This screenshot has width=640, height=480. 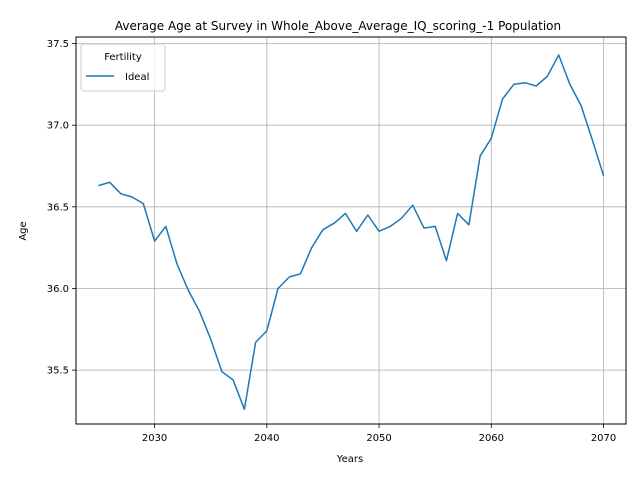 What do you see at coordinates (378, 438) in the screenshot?
I see `x-tick-label: 2050` at bounding box center [378, 438].